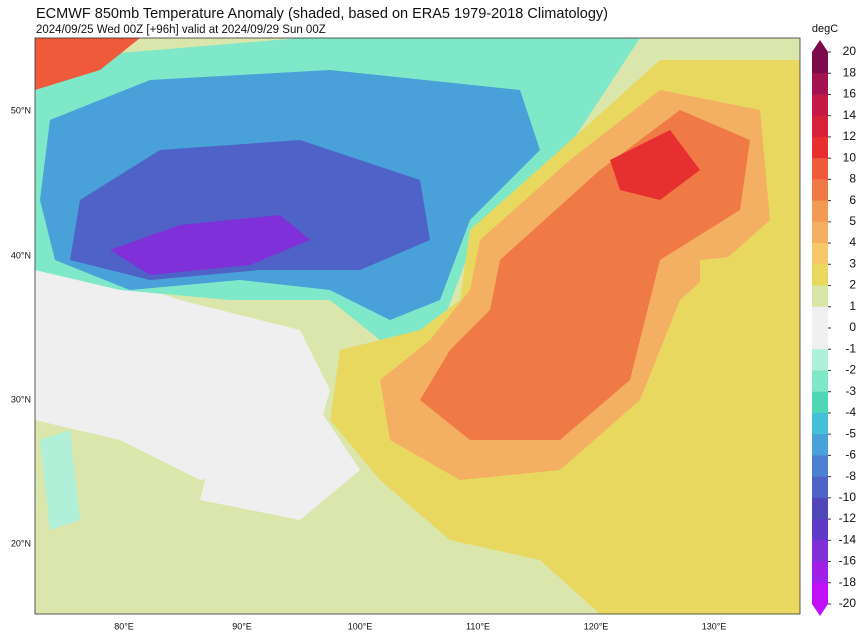 Image resolution: width=863 pixels, height=643 pixels. I want to click on colorbar-tick-label: 20, so click(850, 51).